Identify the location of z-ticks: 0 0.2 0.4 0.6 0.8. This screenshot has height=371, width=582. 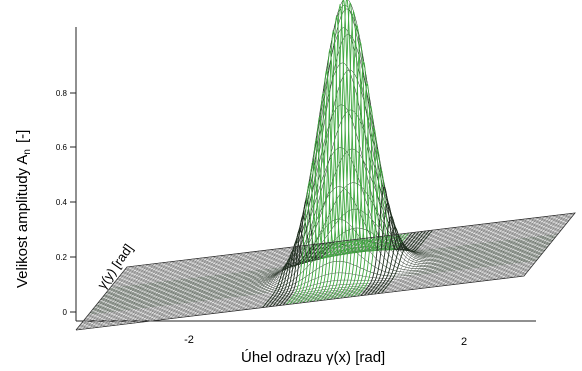
(66, 203).